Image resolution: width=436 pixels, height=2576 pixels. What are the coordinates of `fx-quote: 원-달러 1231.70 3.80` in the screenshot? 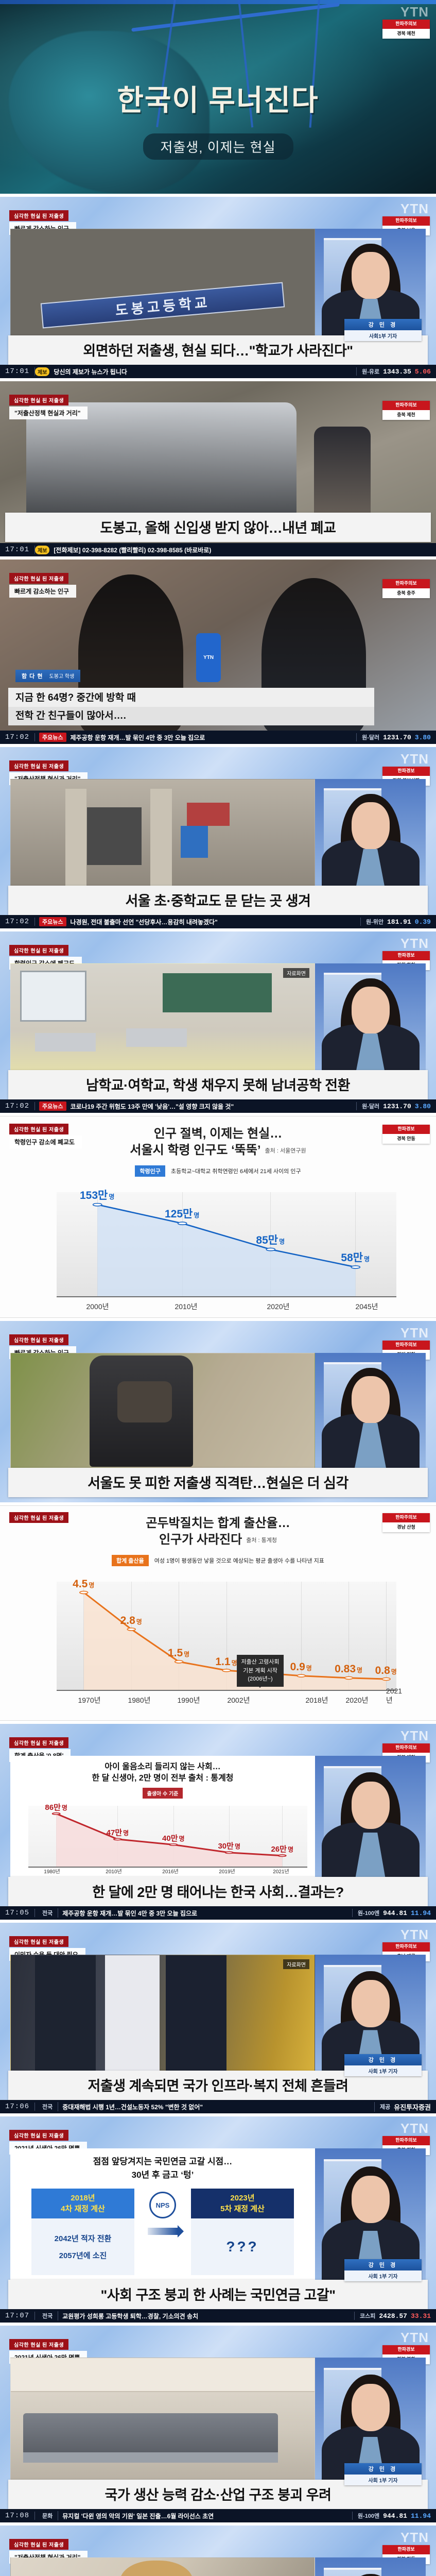 It's located at (396, 737).